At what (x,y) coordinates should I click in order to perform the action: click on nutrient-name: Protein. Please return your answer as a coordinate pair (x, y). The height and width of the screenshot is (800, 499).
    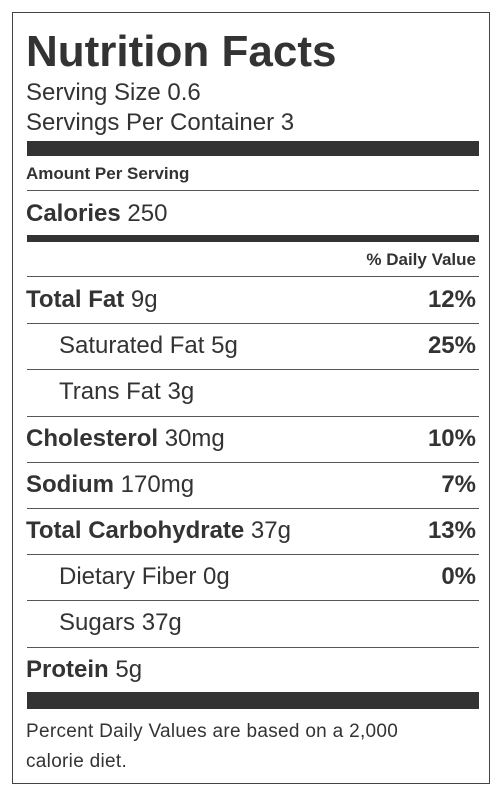
    Looking at the image, I should click on (67, 669).